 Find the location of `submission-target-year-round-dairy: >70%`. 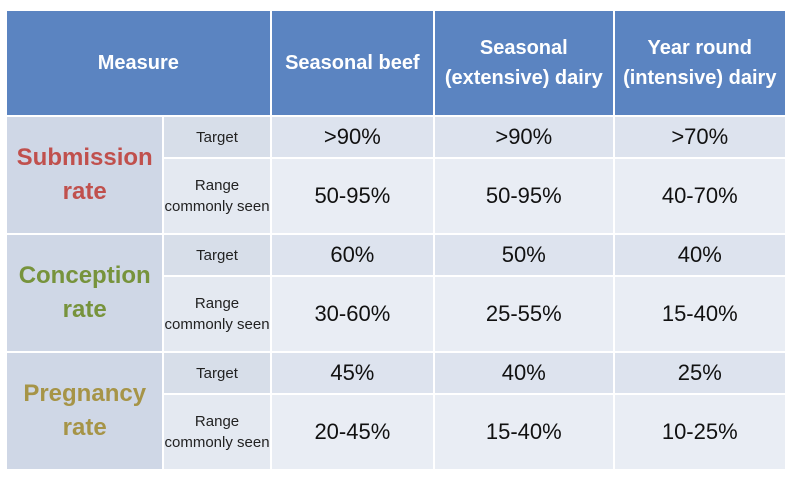

submission-target-year-round-dairy: >70% is located at coordinates (699, 137).